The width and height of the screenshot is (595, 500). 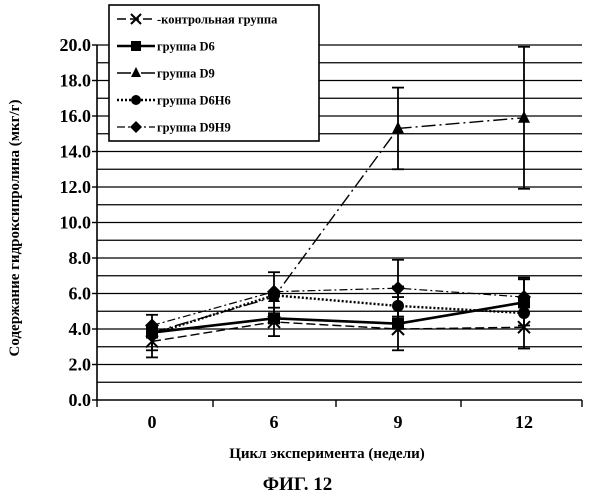 I want to click on legend-label: -контрольная группа, so click(x=217, y=20).